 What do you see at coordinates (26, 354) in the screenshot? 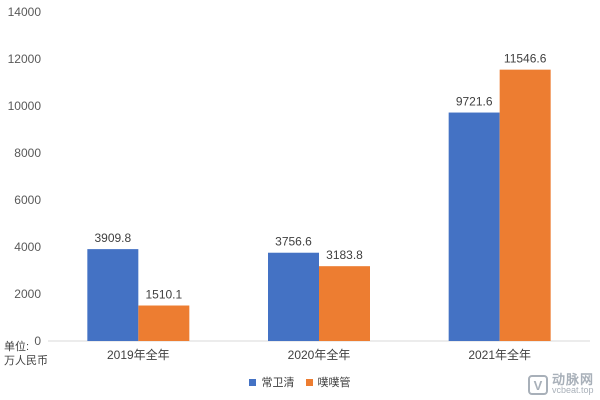
I see `unit-label: 单位: 万人民币` at bounding box center [26, 354].